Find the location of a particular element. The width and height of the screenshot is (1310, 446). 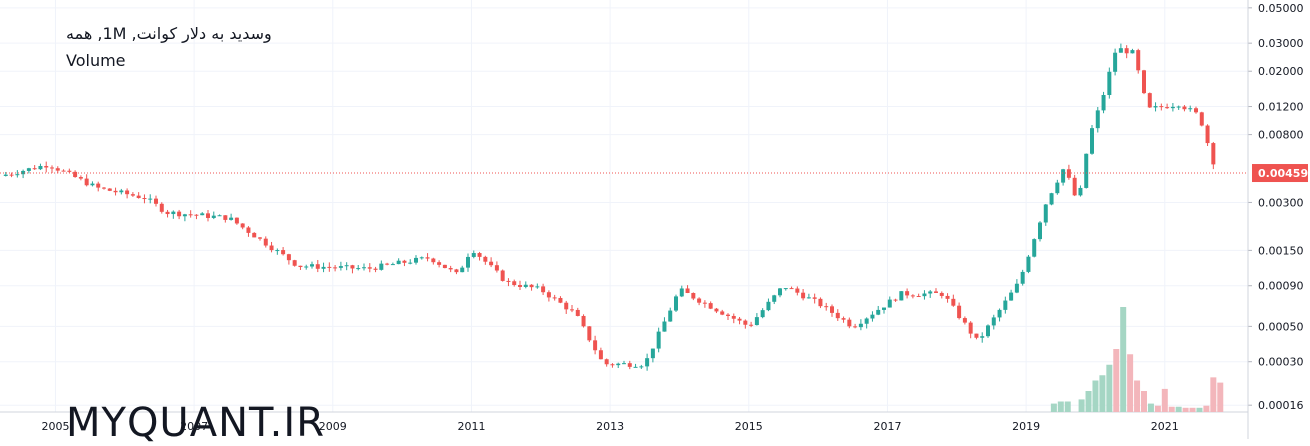

x-tick-label: 2013 is located at coordinates (610, 426).